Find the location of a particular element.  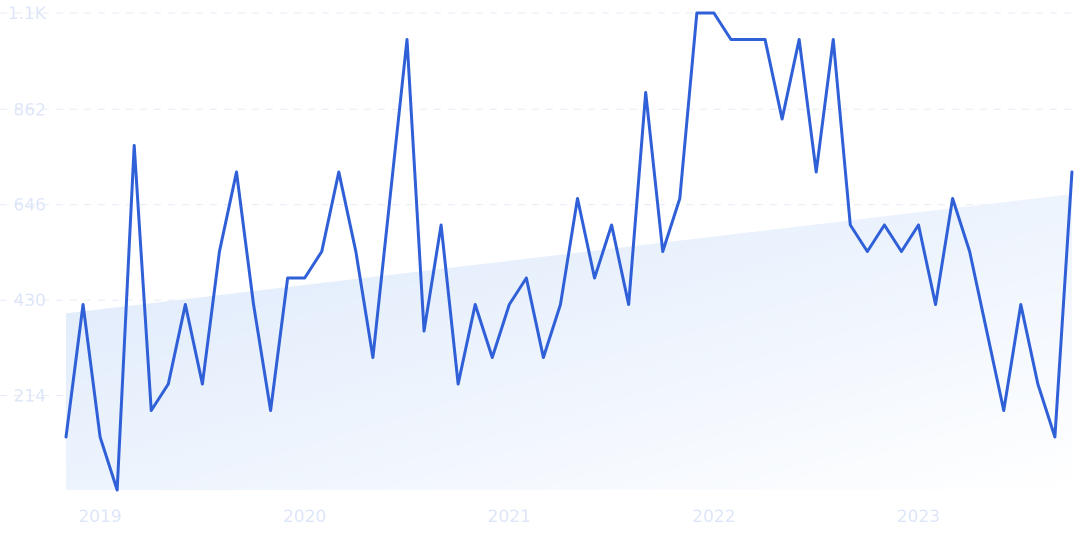

y-axis: 214 430 646 862 1.1K is located at coordinates (27, 205).